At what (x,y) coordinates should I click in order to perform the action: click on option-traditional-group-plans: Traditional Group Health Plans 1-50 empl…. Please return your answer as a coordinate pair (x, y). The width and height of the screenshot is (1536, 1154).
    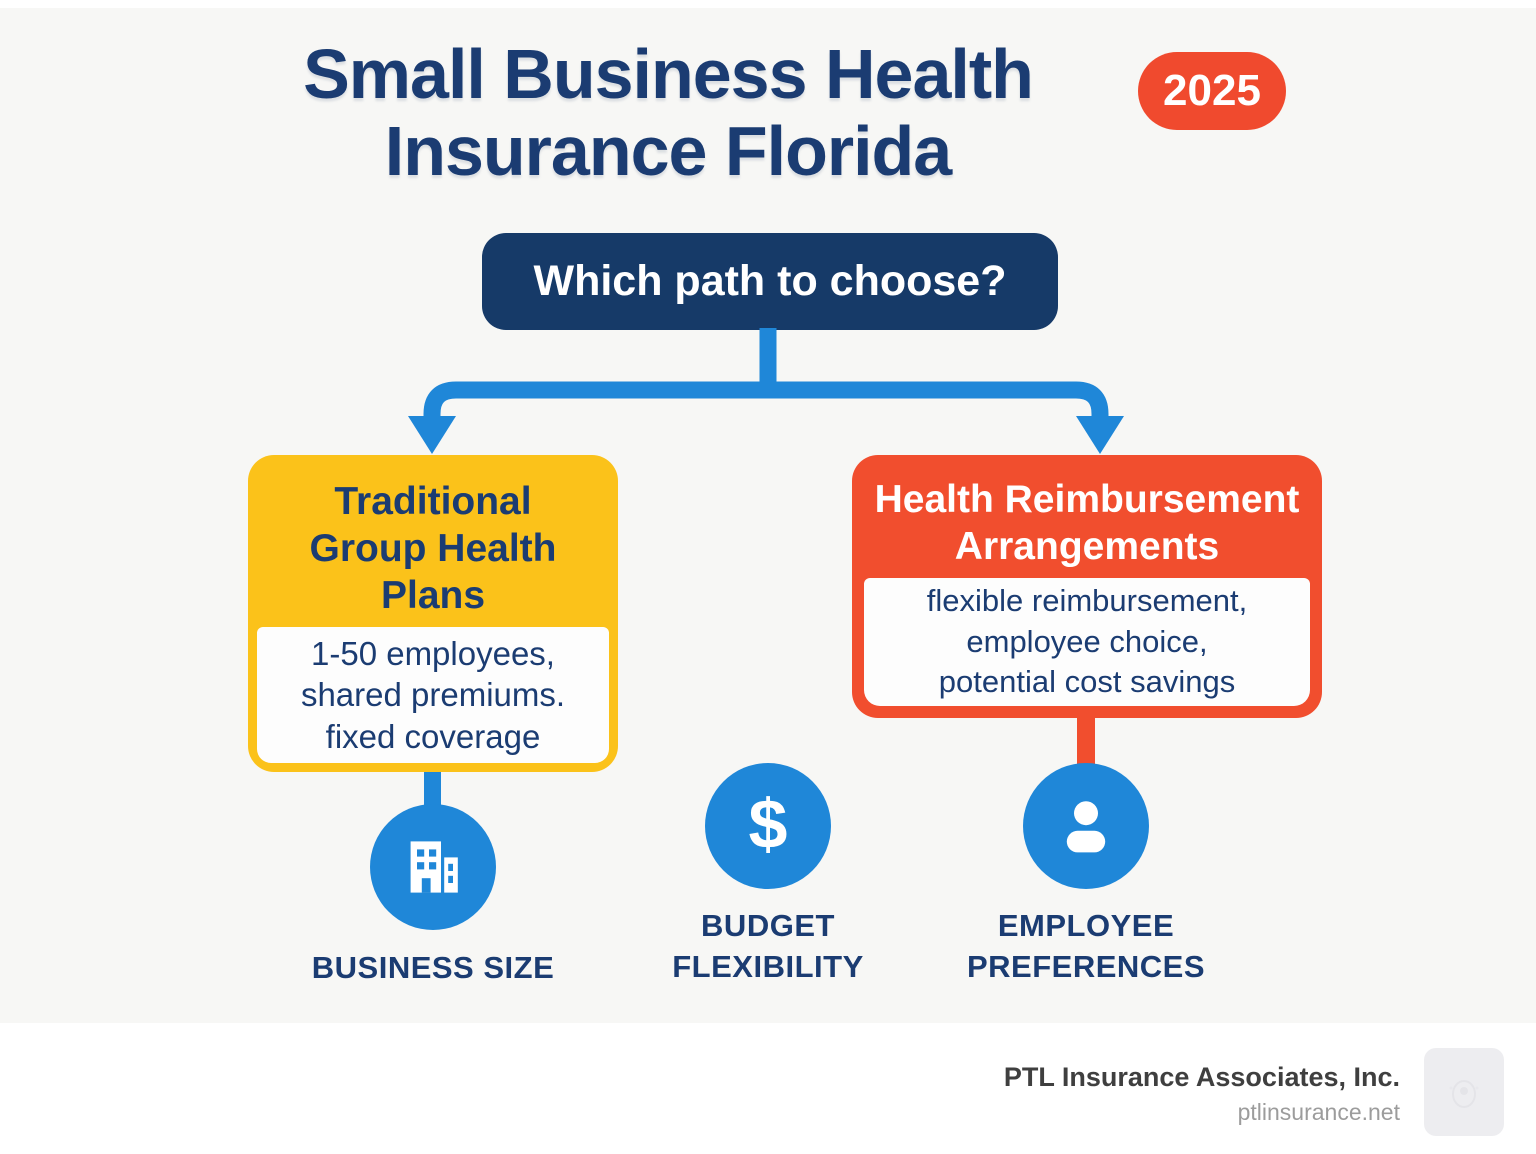
    Looking at the image, I should click on (433, 613).